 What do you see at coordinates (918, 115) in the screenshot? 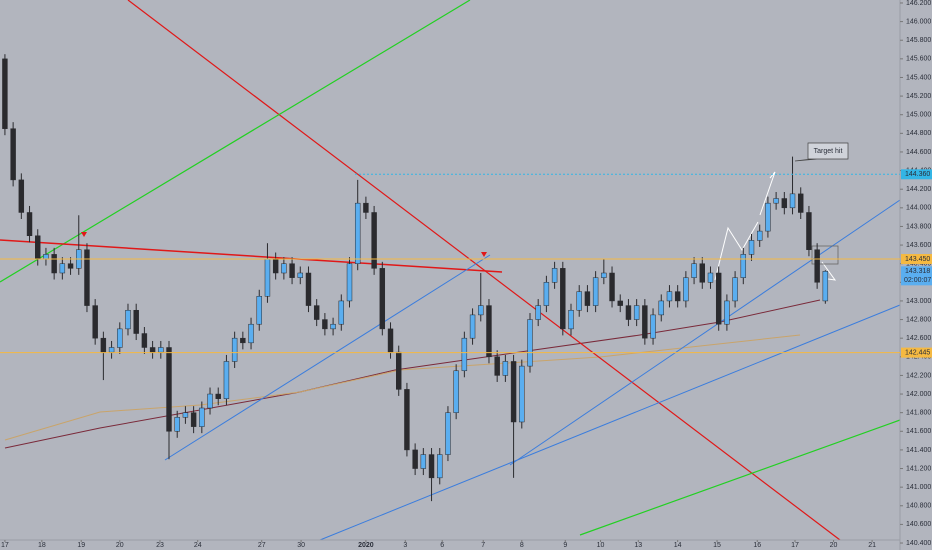
I see `y-tick-label: 145.000` at bounding box center [918, 115].